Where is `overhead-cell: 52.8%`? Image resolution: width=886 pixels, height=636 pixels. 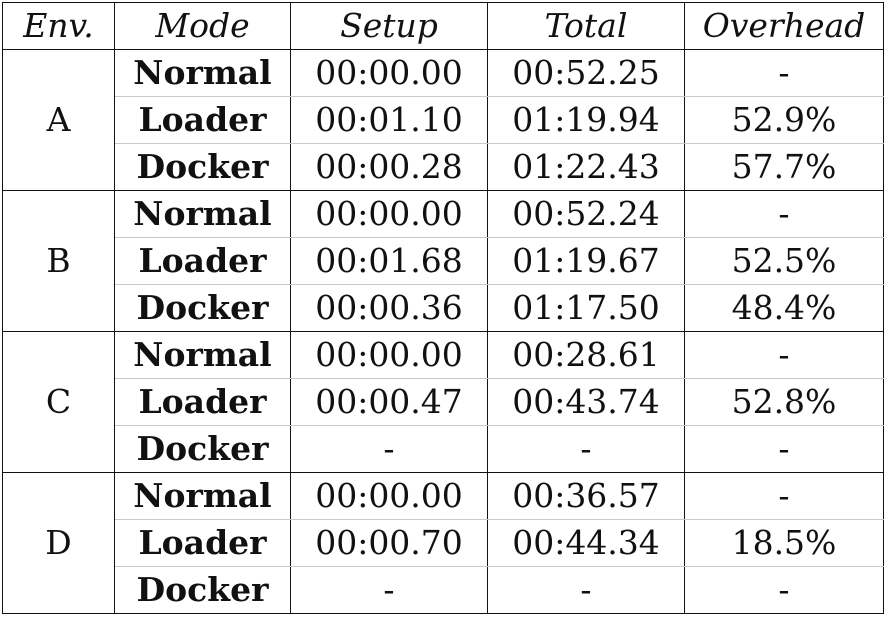 overhead-cell: 52.8% is located at coordinates (784, 402).